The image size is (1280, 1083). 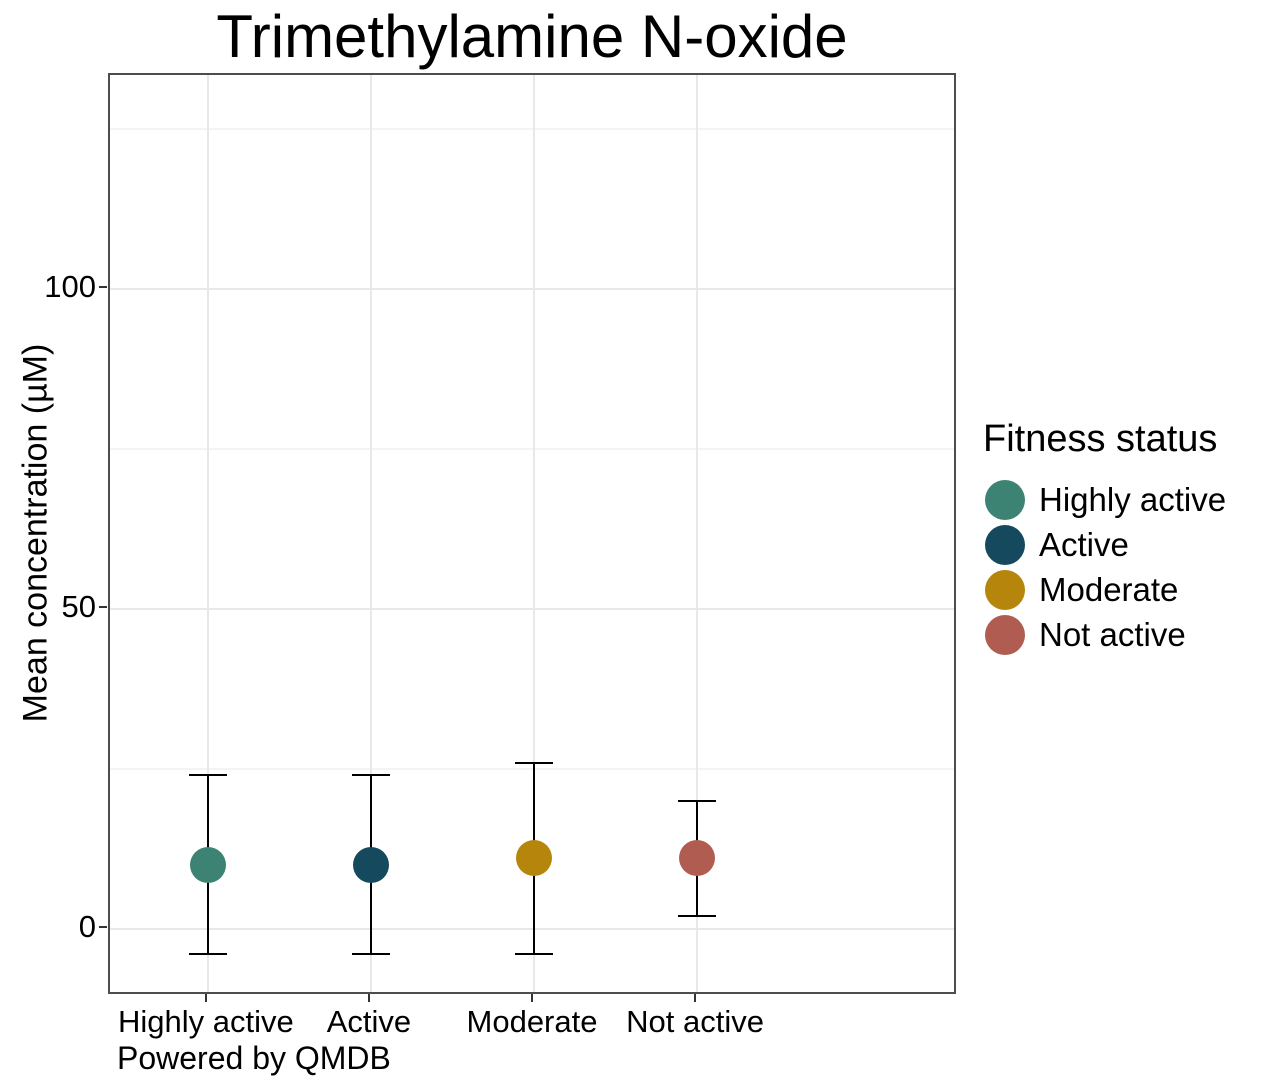 I want to click on y-axis-title: Mean concentration (µM), so click(x=35, y=533).